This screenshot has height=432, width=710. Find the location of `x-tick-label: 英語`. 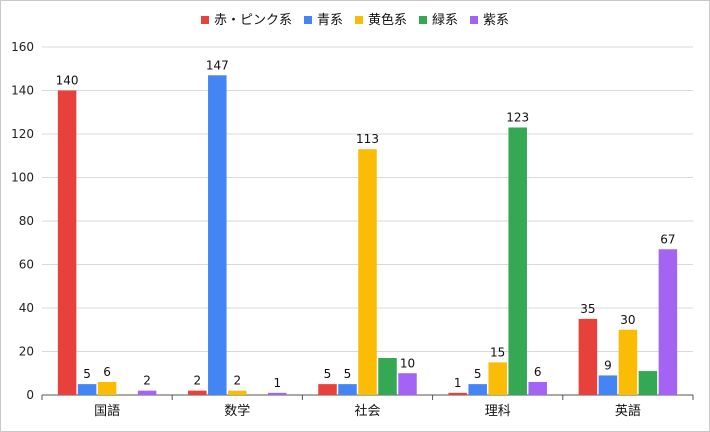

x-tick-label: 英語 is located at coordinates (628, 411).